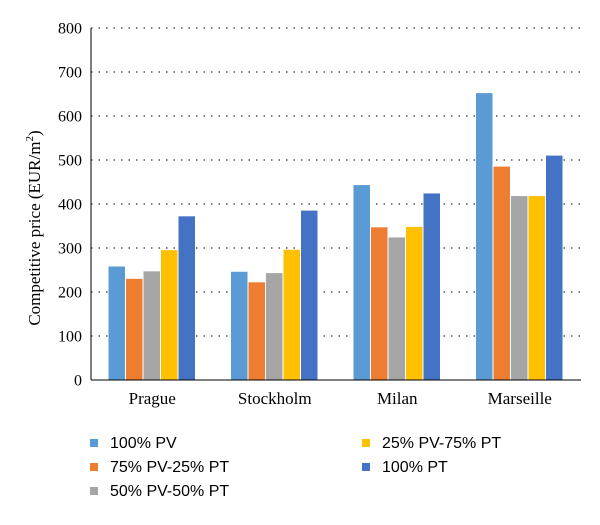 This screenshot has width=600, height=525. Describe the element at coordinates (169, 467) in the screenshot. I see `legend-label: 75% PV-25% PT` at that location.